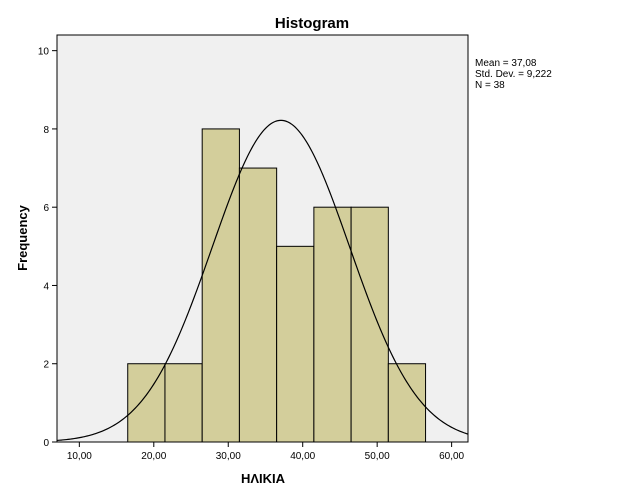 This screenshot has width=626, height=501. I want to click on y-tick-label: 0, so click(46, 443).